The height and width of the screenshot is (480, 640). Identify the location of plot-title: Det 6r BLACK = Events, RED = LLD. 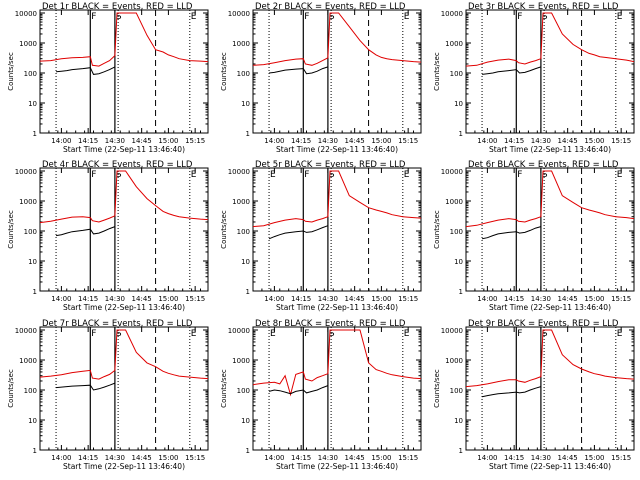
(543, 165).